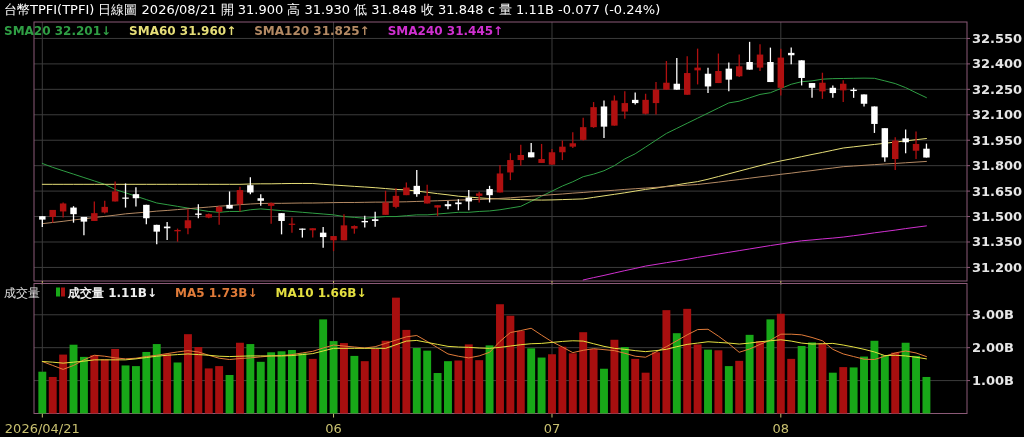 The image size is (1024, 437). I want to click on y-tick-label: 3.00B, so click(993, 315).